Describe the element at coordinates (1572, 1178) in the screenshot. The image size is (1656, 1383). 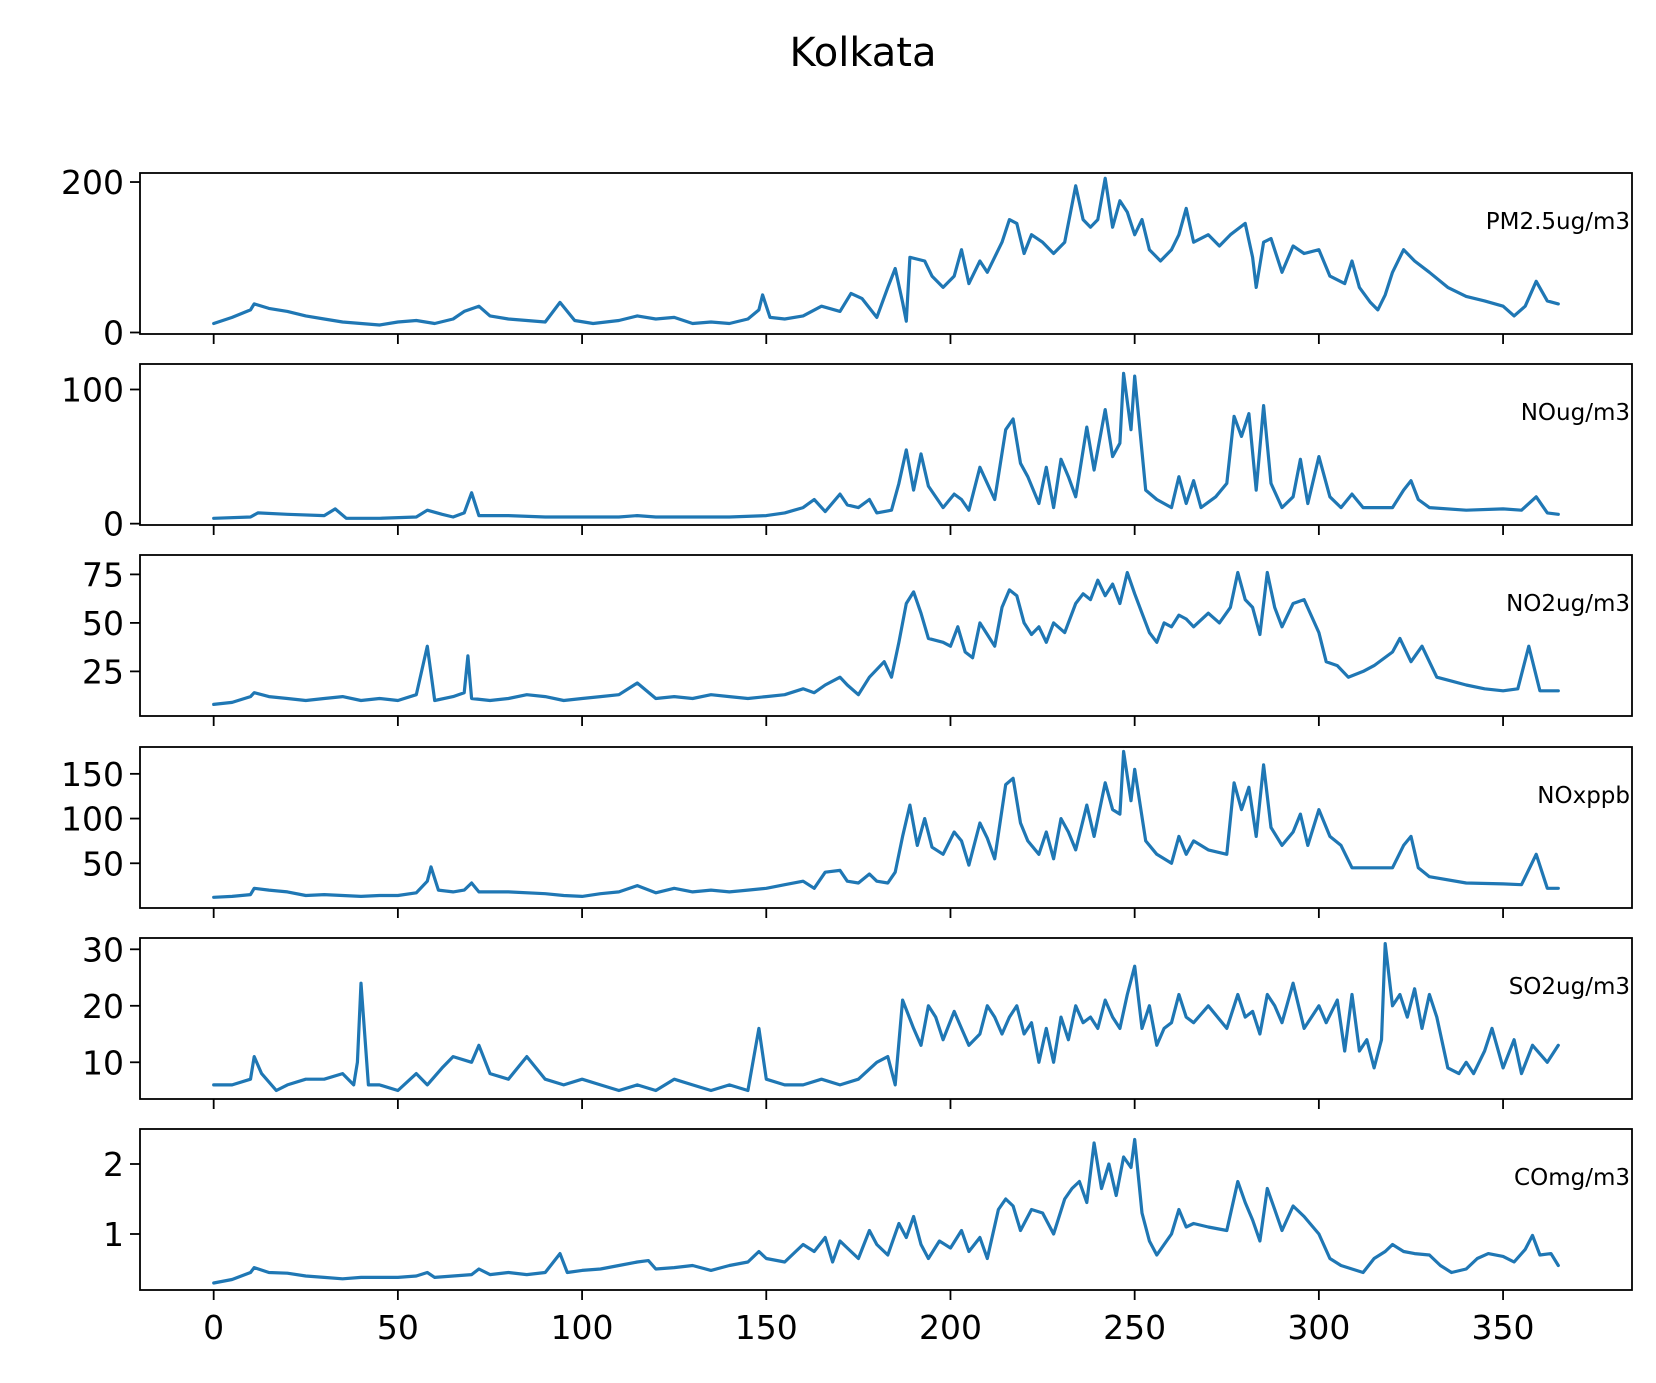
I see `series-label: COmg/m3` at that location.